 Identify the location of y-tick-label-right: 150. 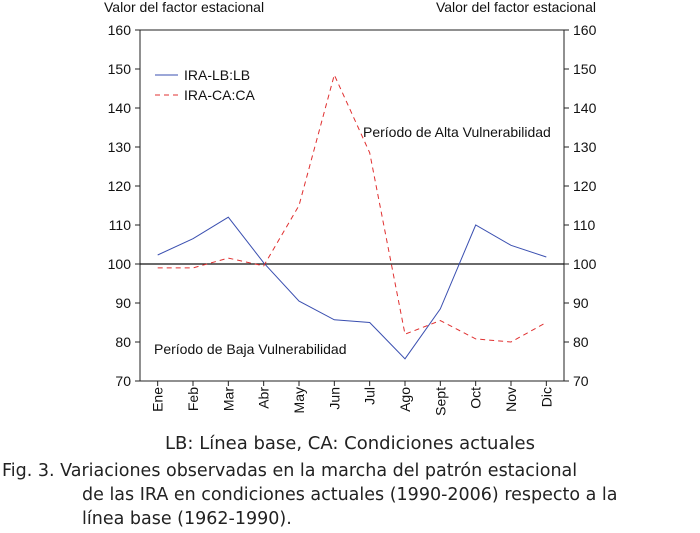
(585, 69).